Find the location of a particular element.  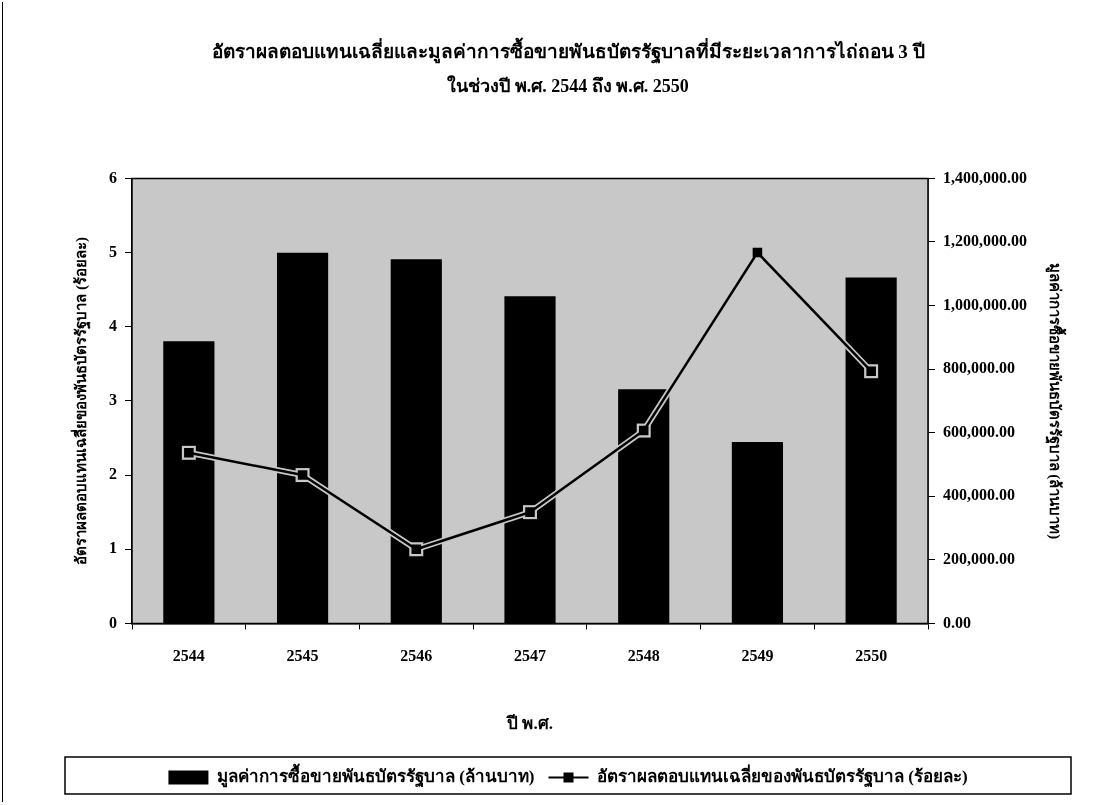

y-tick-label: 5 is located at coordinates (113, 251).